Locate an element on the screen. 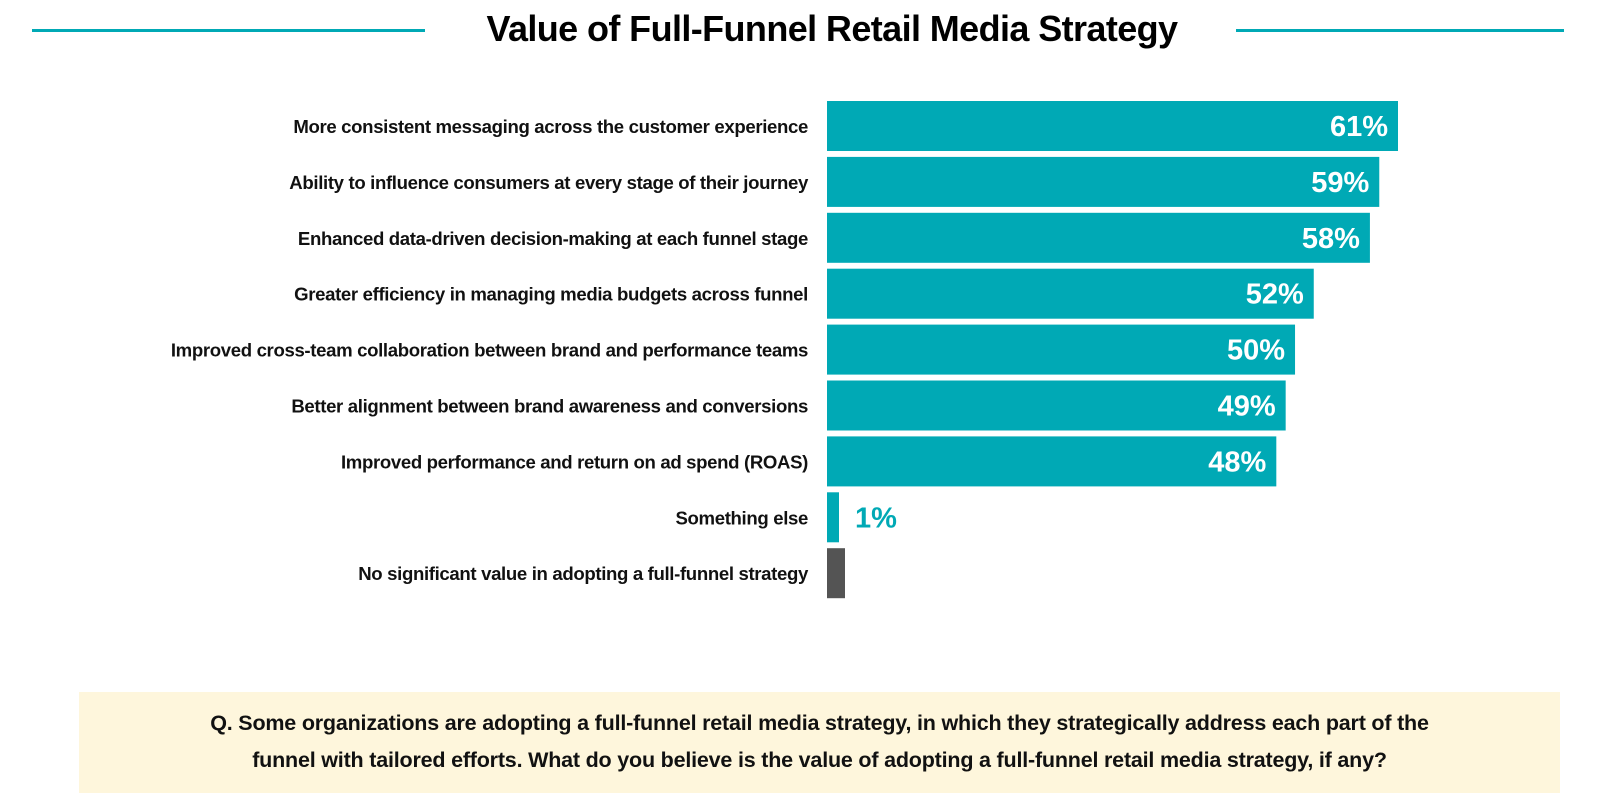  bar-row: Something else 1% is located at coordinates (786, 517).